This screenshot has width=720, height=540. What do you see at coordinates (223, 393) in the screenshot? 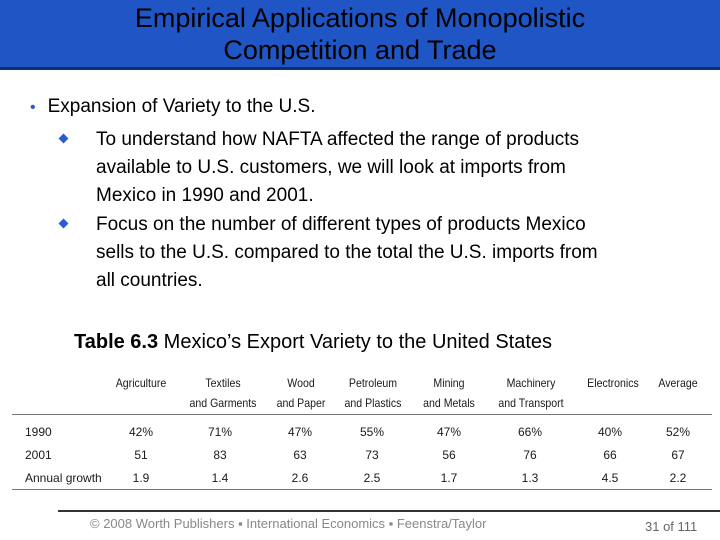
I see `column-header-textiles: Textiles and Garments` at bounding box center [223, 393].